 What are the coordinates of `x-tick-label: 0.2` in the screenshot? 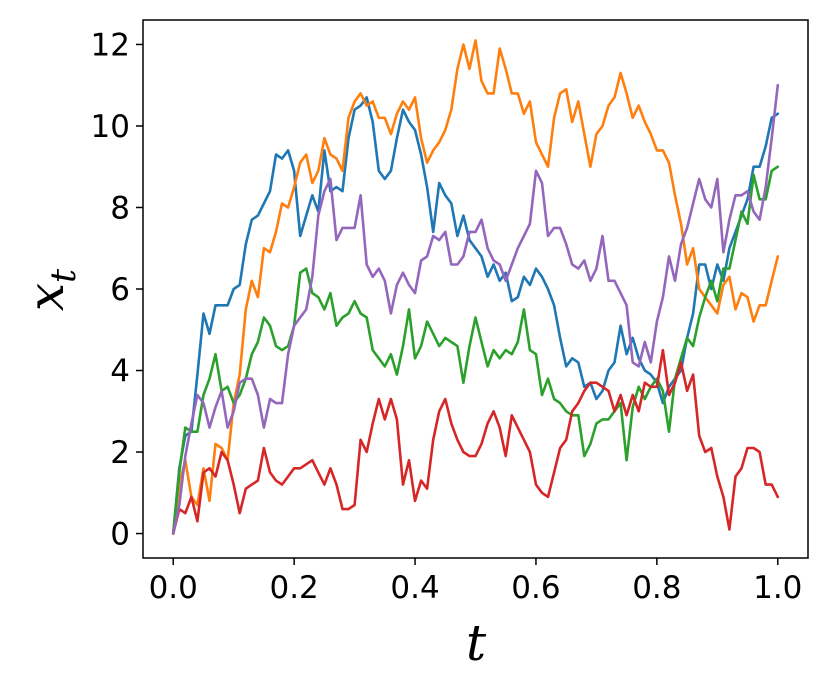 It's located at (293, 588).